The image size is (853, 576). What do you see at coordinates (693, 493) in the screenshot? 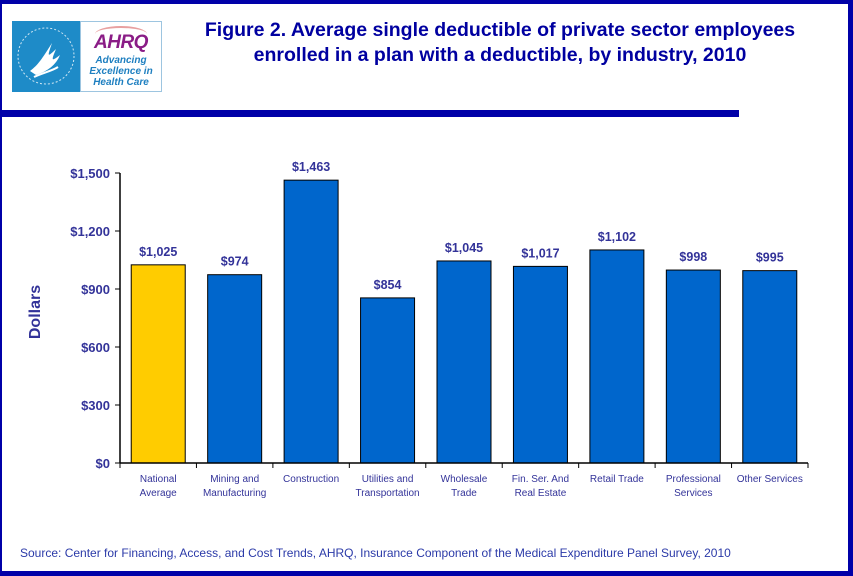
I see `x-tick-label: Services` at bounding box center [693, 493].